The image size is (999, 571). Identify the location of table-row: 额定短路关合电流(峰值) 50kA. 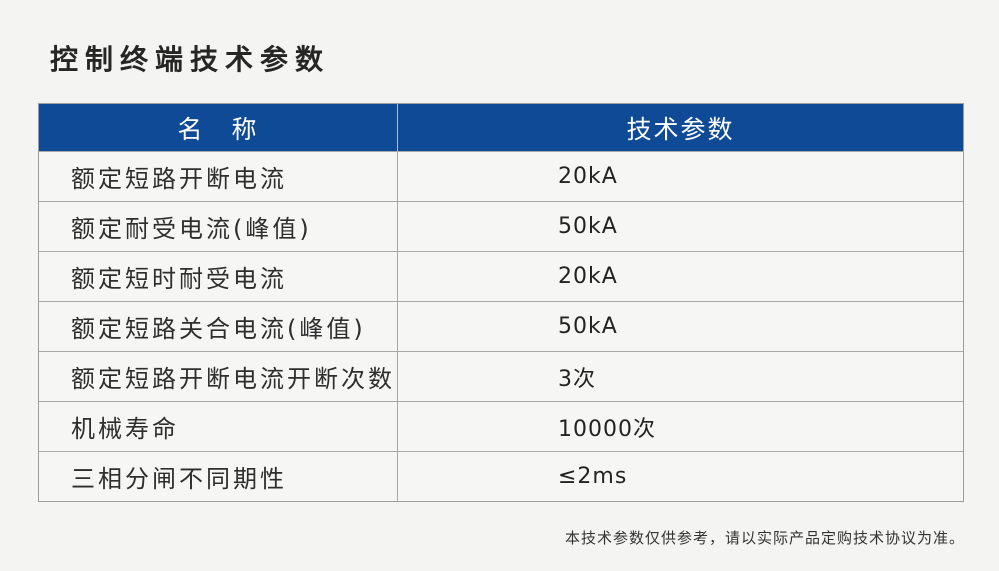
(501, 326).